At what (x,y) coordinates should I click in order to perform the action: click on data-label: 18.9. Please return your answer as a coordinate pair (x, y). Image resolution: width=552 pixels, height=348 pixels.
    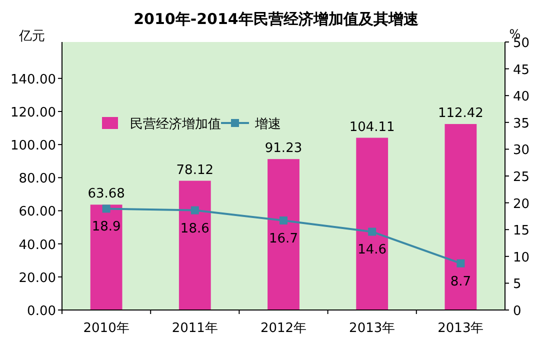
    Looking at the image, I should click on (106, 227).